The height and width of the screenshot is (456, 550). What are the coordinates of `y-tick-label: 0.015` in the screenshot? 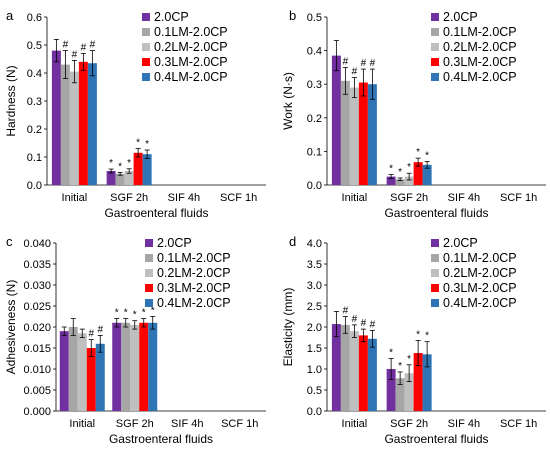 It's located at (37, 349).